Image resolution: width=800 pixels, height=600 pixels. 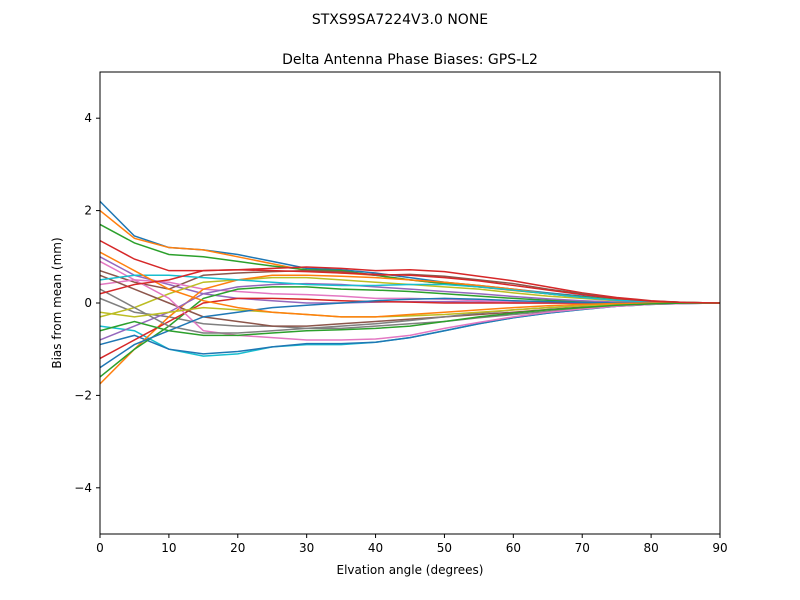 What do you see at coordinates (719, 548) in the screenshot?
I see `x-tick-label: 90` at bounding box center [719, 548].